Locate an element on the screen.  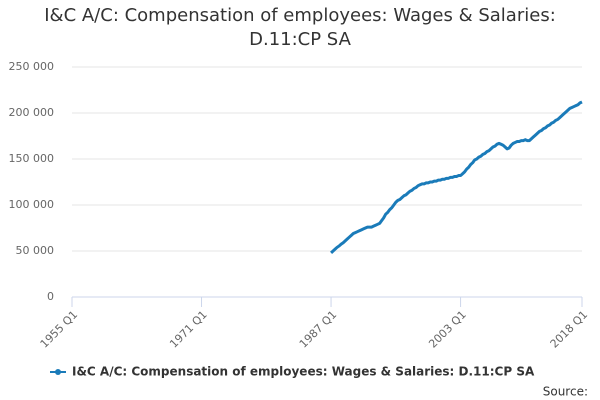
x-tick-label: 2018 Q1 is located at coordinates (569, 329).